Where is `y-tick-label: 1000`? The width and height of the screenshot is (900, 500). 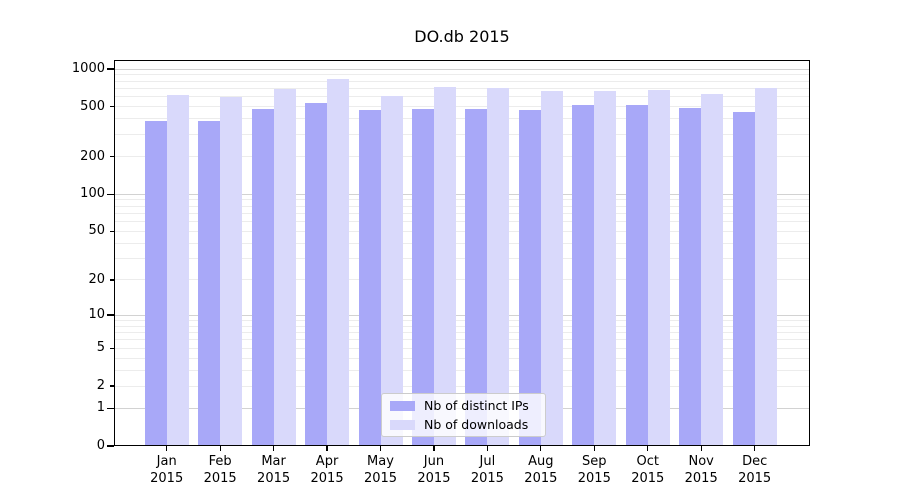
y-tick-label: 1000 is located at coordinates (88, 68).